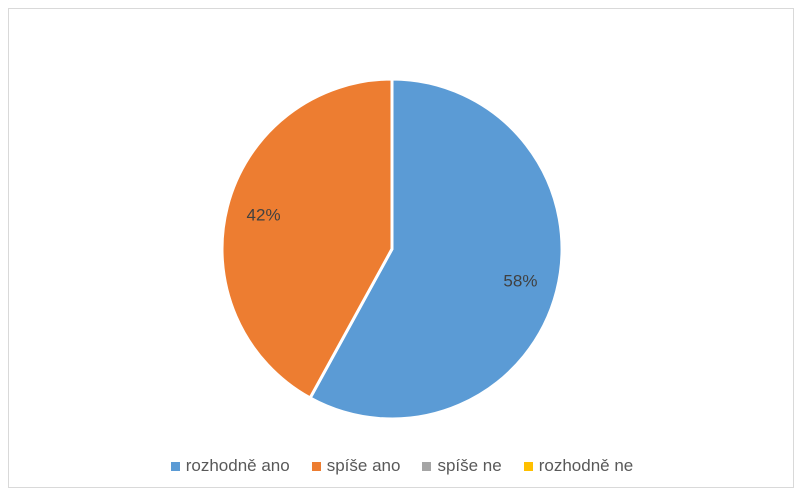 The height and width of the screenshot is (492, 798). I want to click on legend-label: rozhodně ano, so click(237, 465).